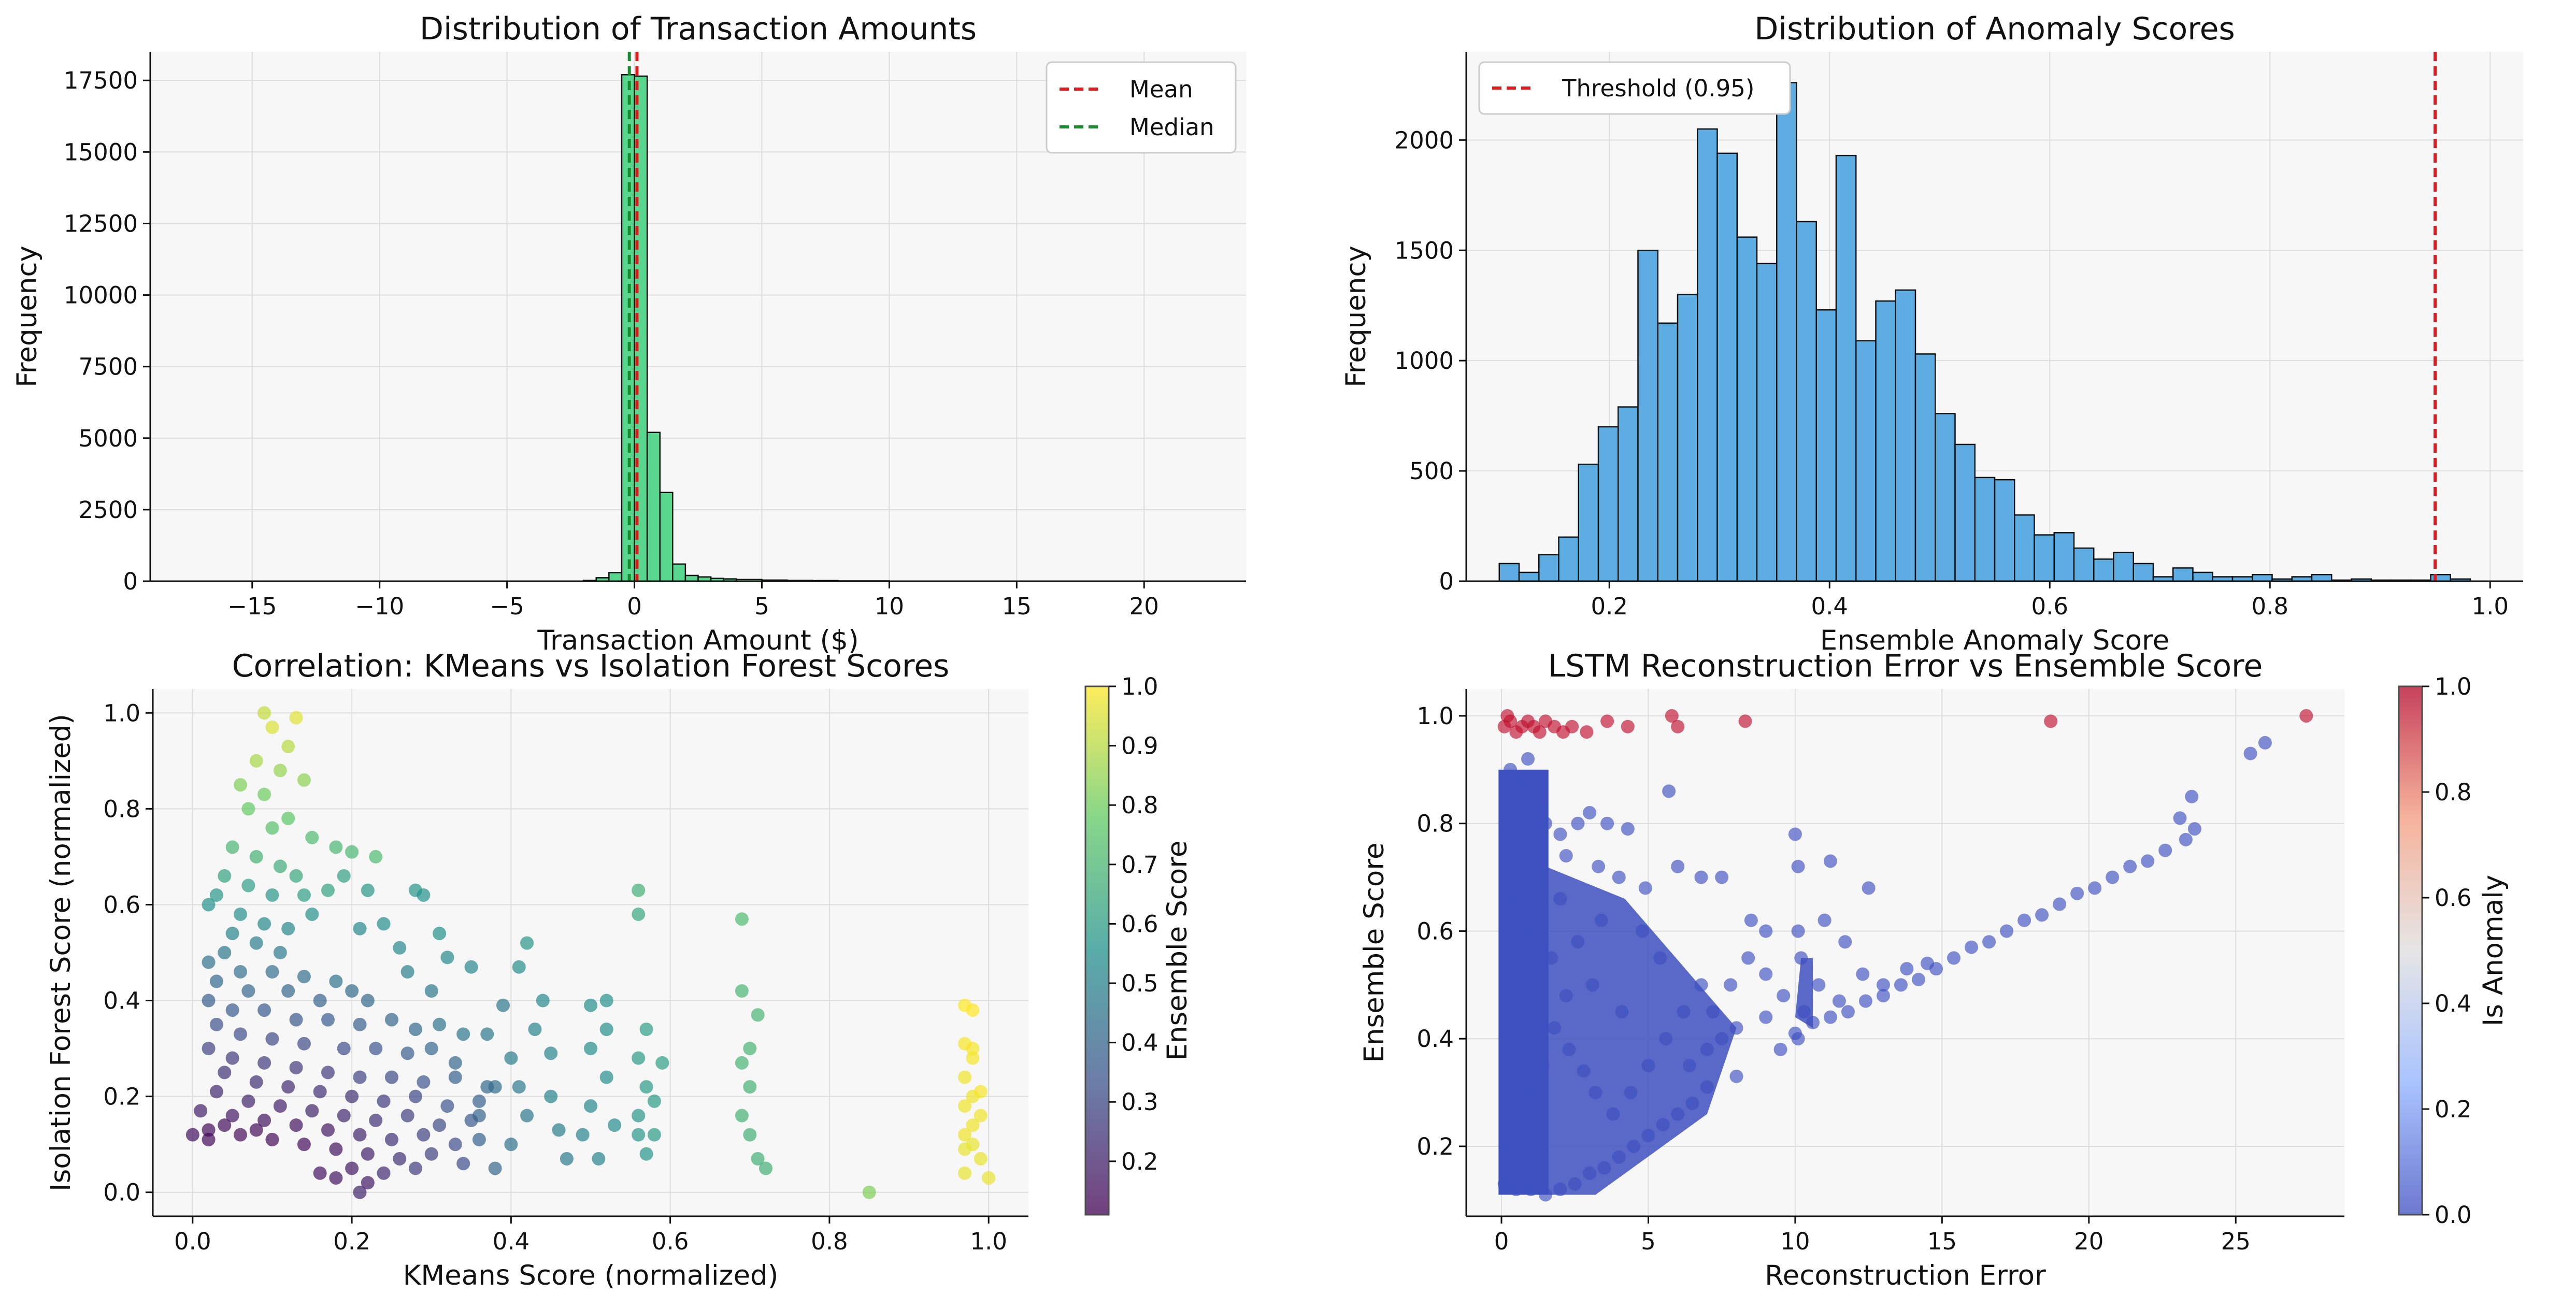 The width and height of the screenshot is (2576, 1309). Describe the element at coordinates (121, 1097) in the screenshot. I see `y-tick-label: 0.2` at that location.